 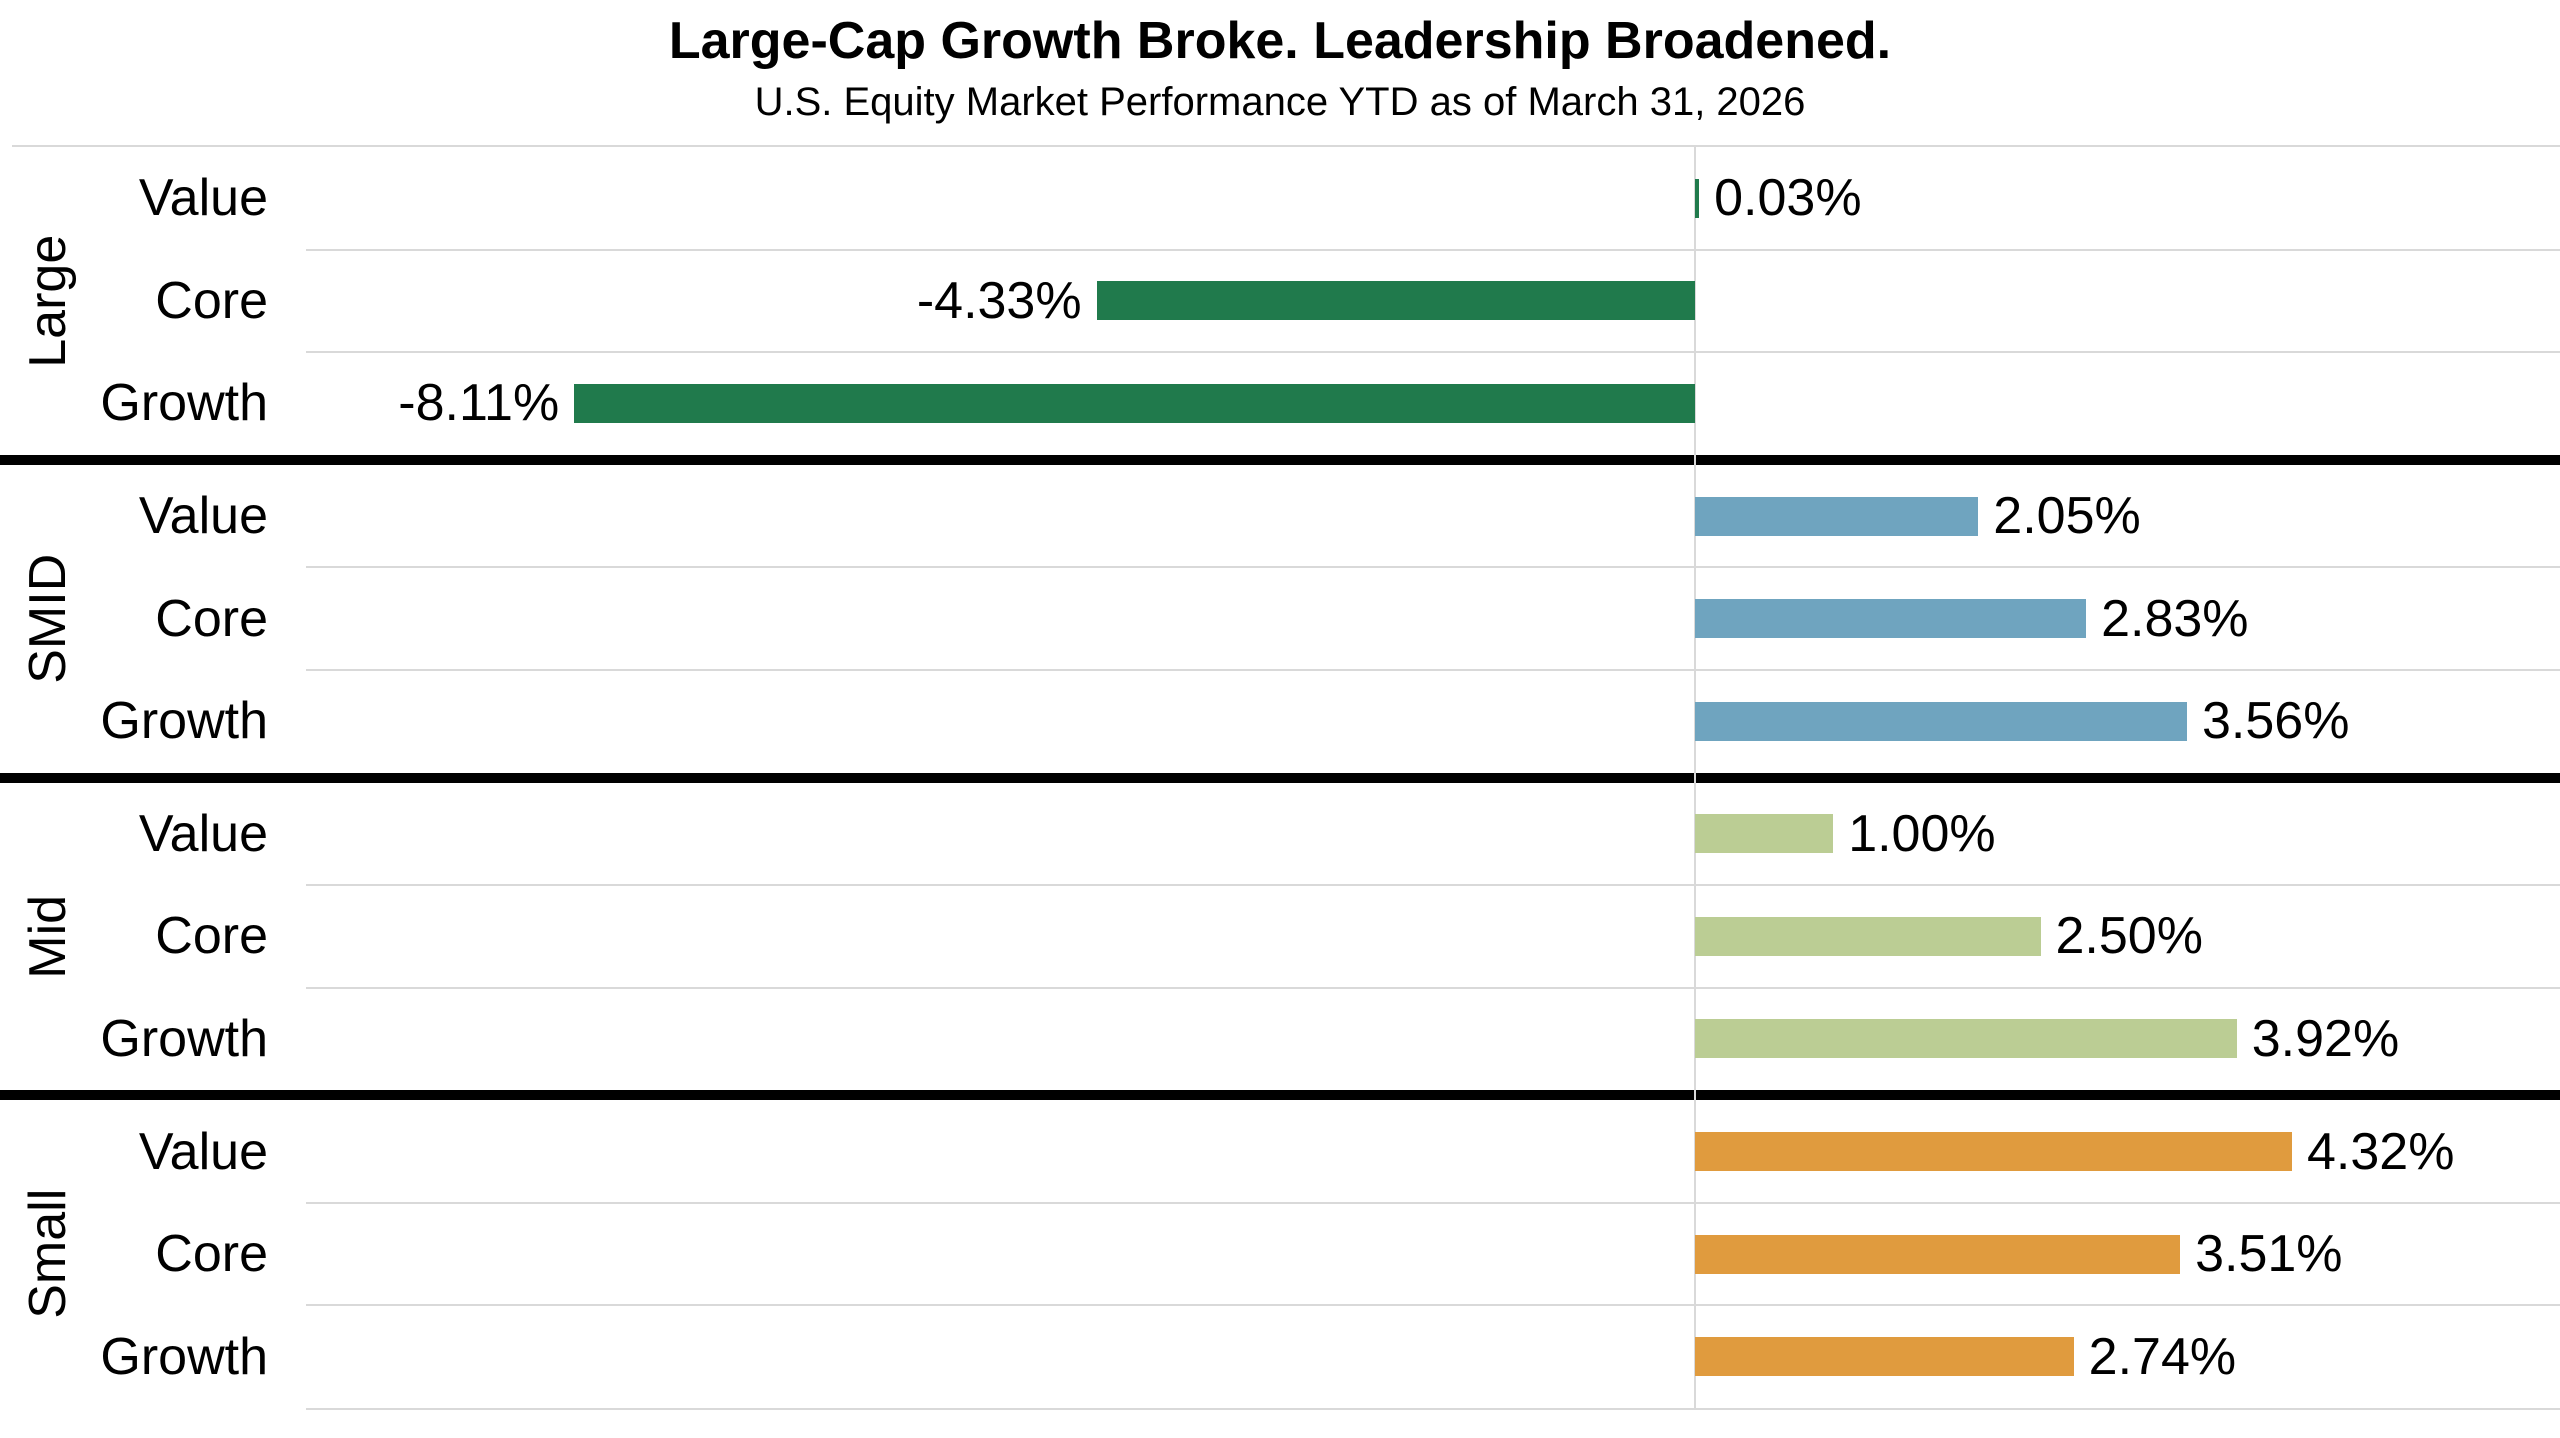 What do you see at coordinates (1695, 777) in the screenshot?
I see `zero-axis-line` at bounding box center [1695, 777].